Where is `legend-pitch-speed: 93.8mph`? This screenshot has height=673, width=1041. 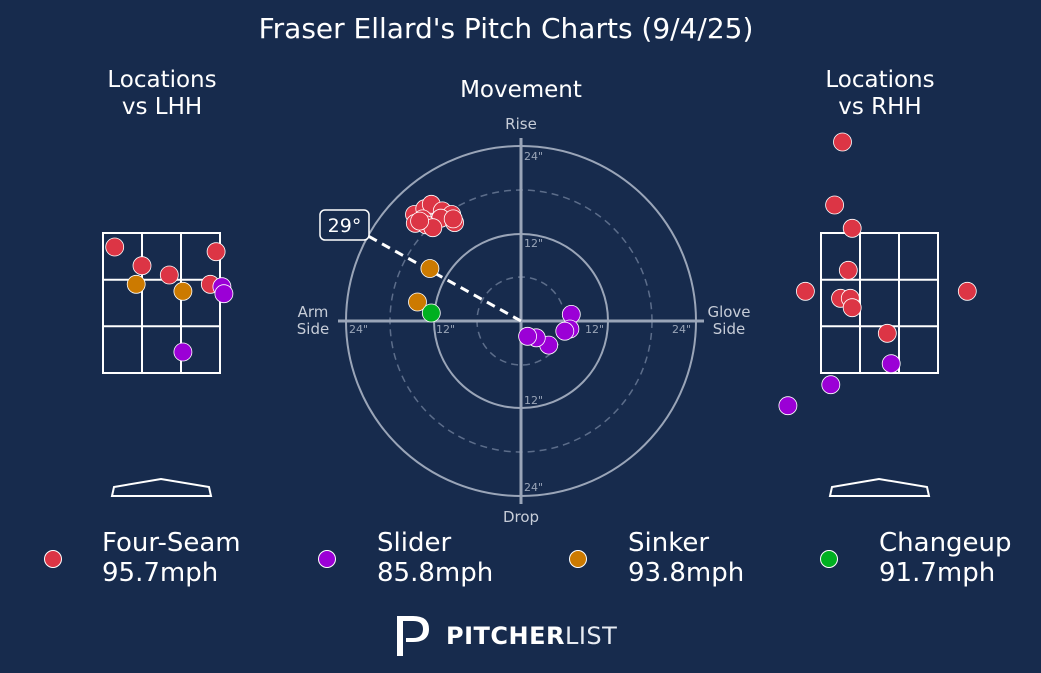
legend-pitch-speed: 93.8mph is located at coordinates (686, 573).